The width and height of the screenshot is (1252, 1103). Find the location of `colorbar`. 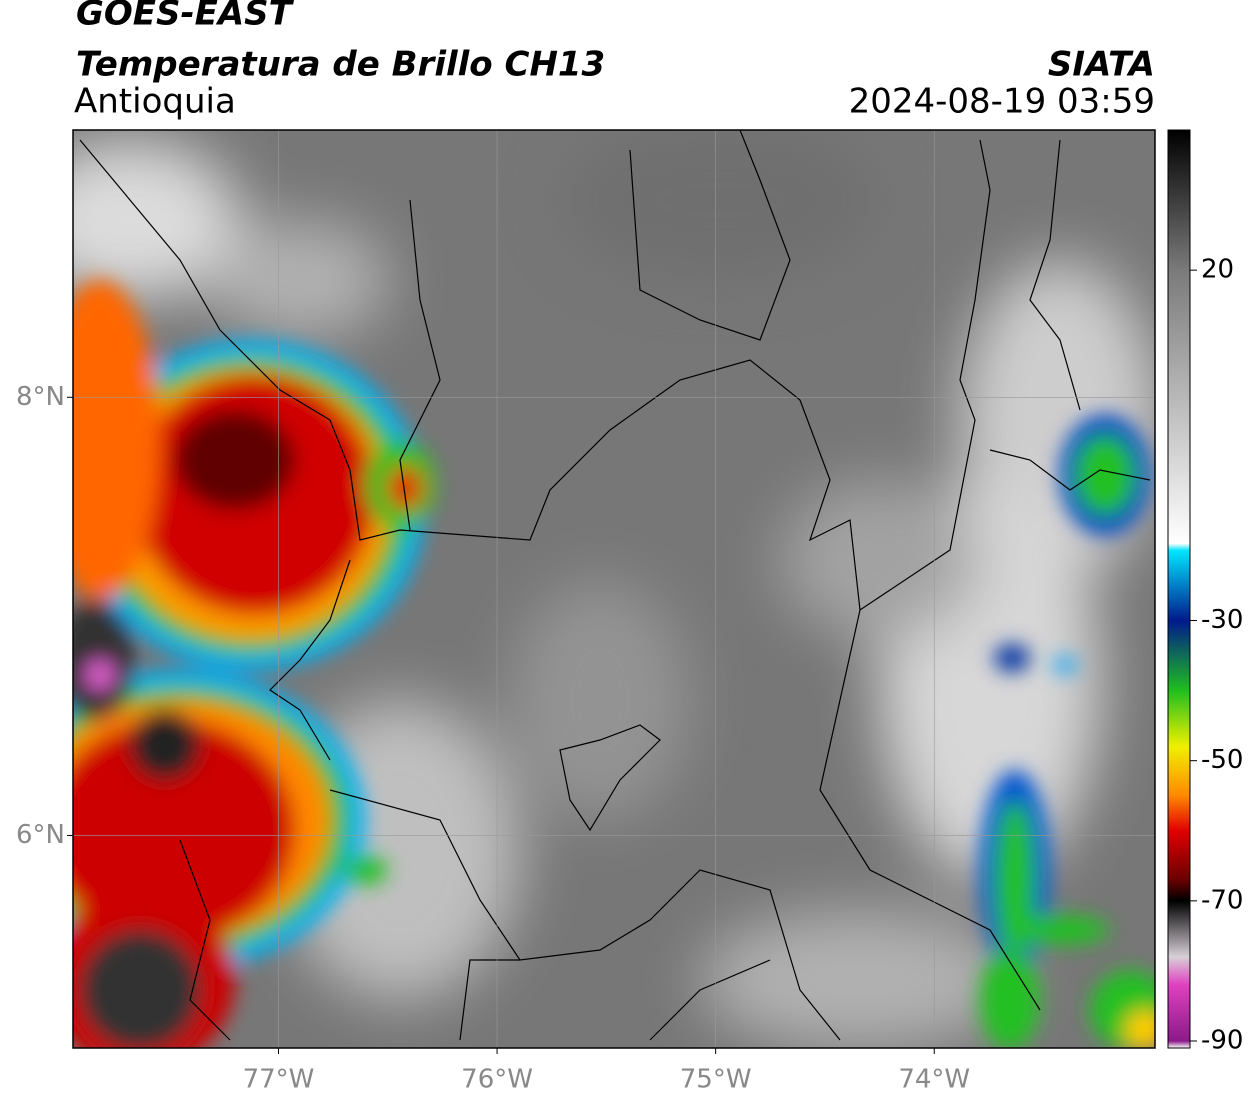

colorbar is located at coordinates (1179, 589).